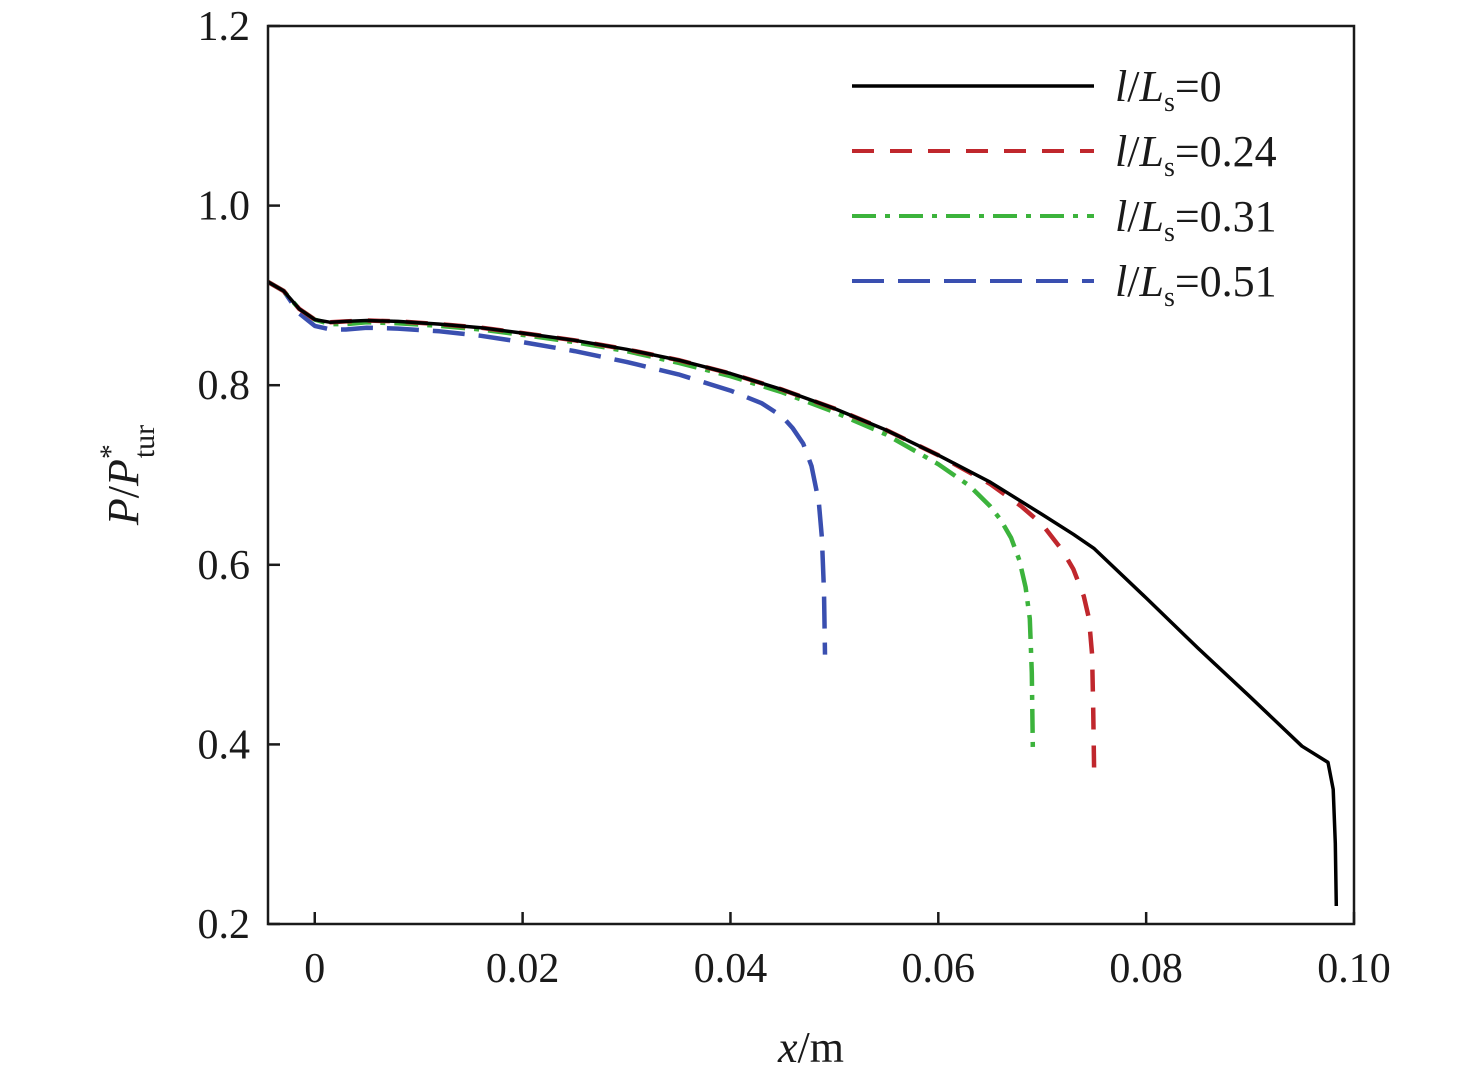 Image resolution: width=1476 pixels, height=1078 pixels. I want to click on legend-value: =0.31, so click(1226, 216).